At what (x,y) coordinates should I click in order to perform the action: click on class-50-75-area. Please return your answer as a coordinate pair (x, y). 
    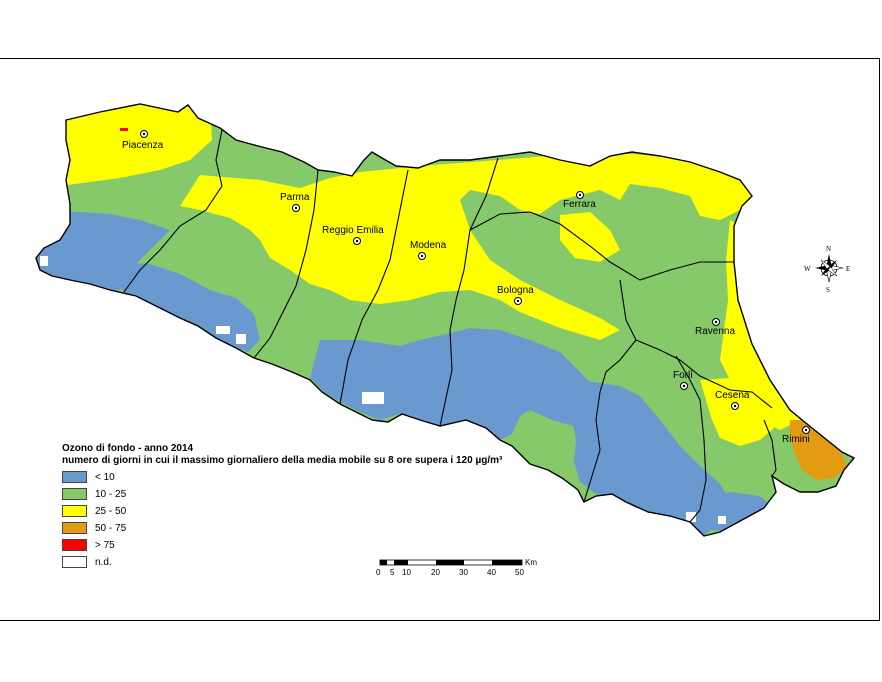
    Looking at the image, I should click on (819, 450).